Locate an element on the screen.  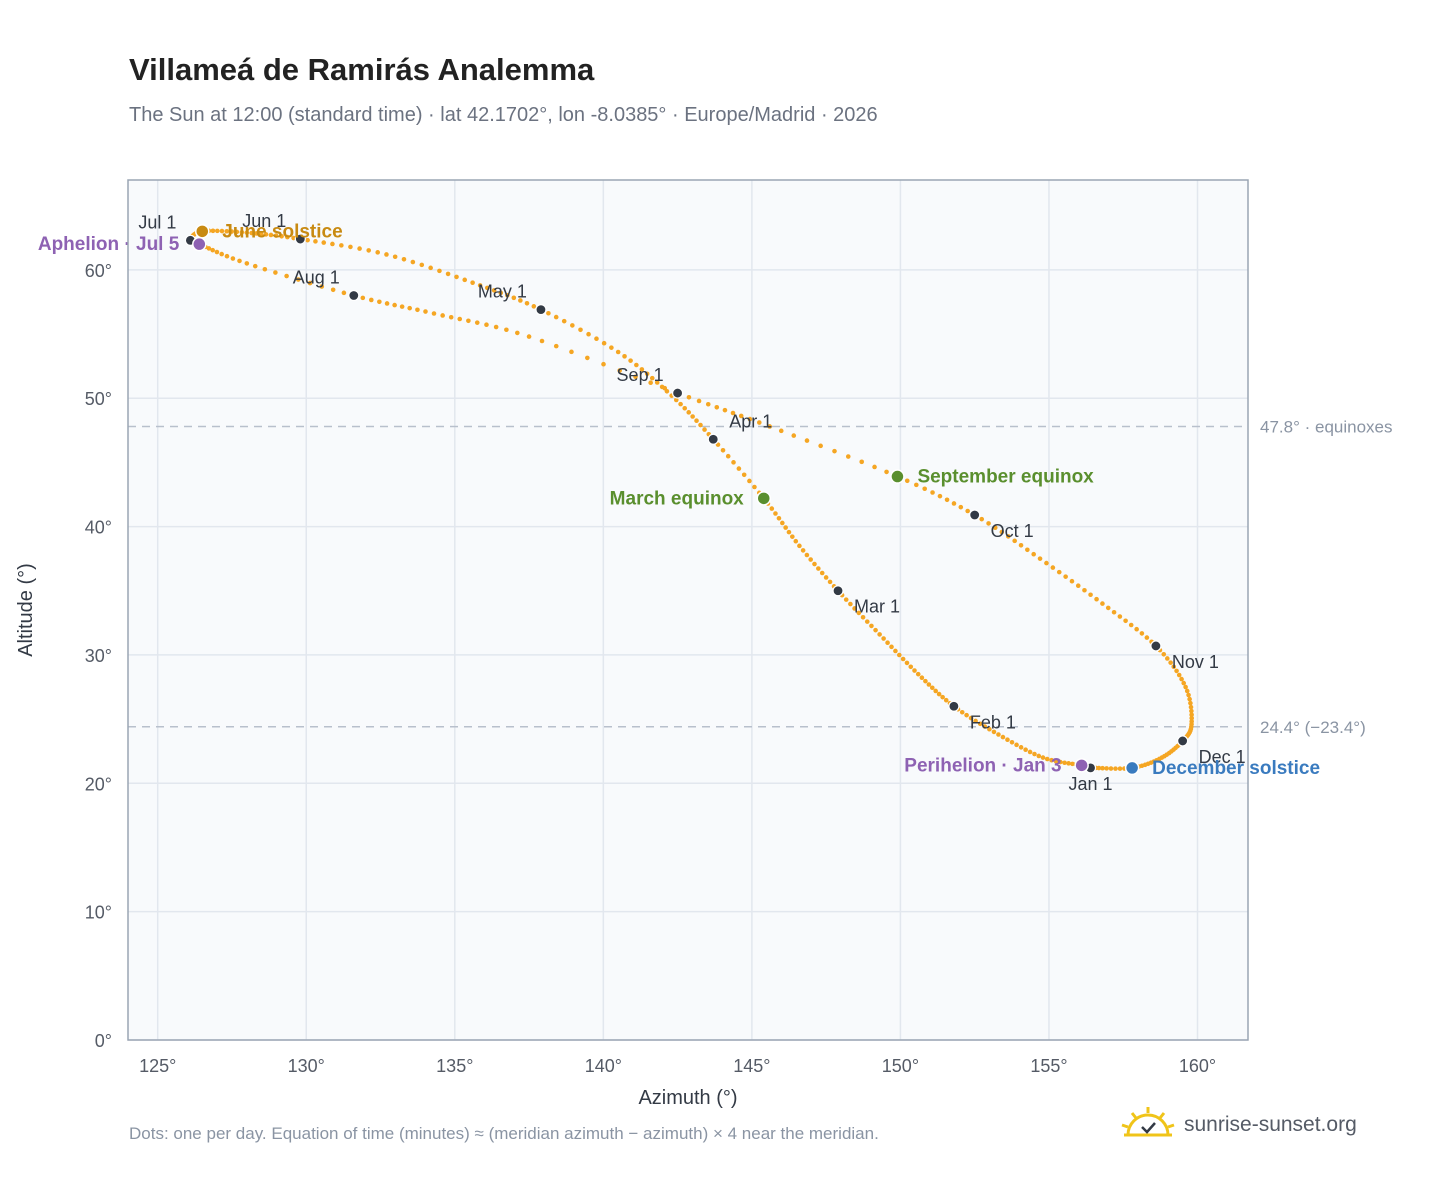
event-label: Aphelion · Jul 5 is located at coordinates (109, 244).